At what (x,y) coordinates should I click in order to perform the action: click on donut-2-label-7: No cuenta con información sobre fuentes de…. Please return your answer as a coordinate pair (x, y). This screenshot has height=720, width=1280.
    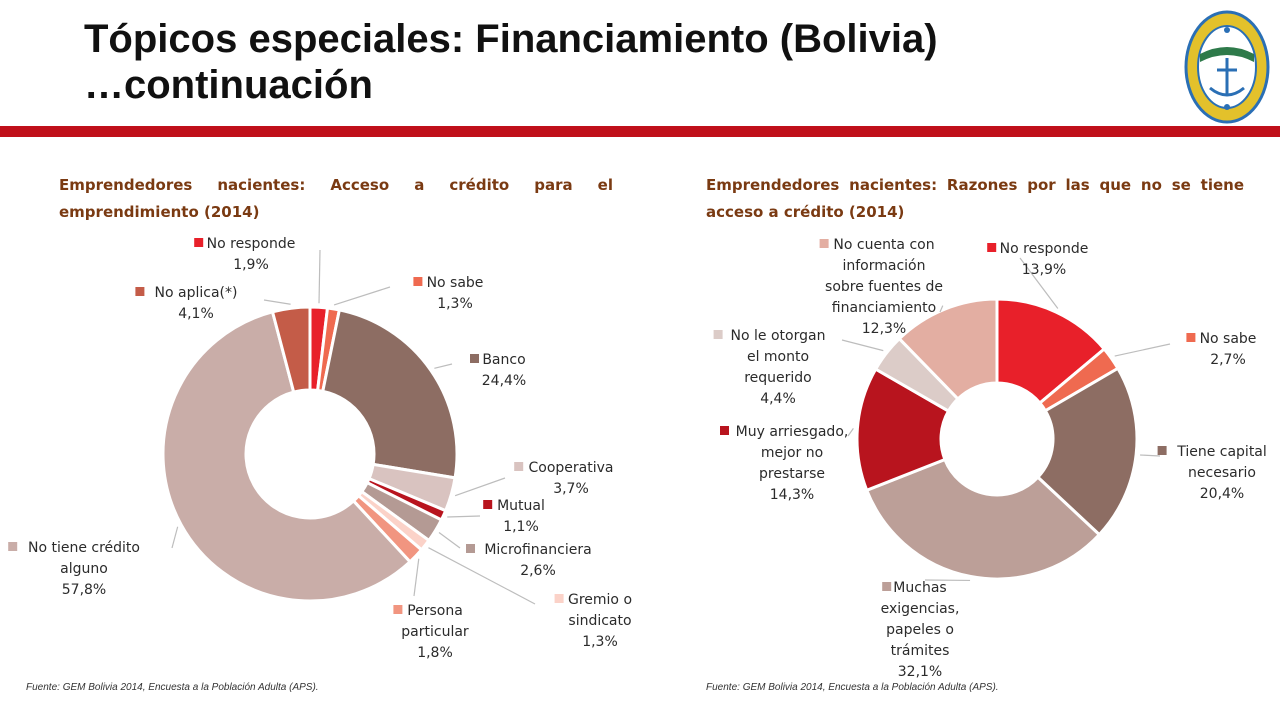
    Looking at the image, I should click on (884, 287).